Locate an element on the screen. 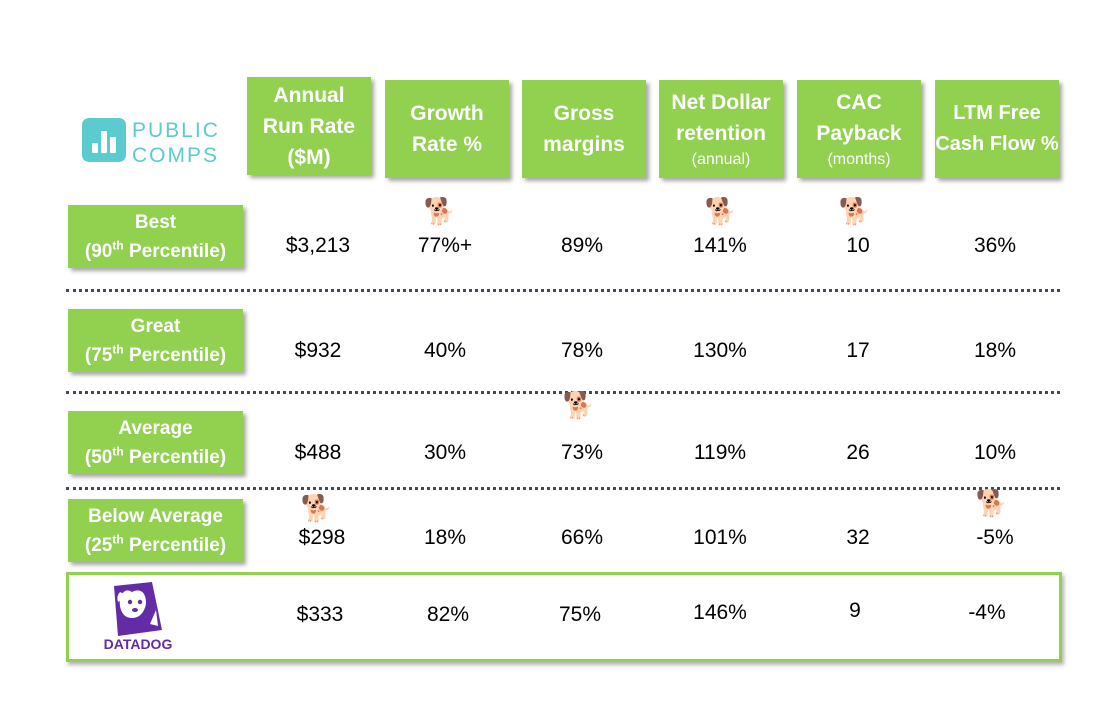  cell-great-cac: 17 is located at coordinates (858, 350).